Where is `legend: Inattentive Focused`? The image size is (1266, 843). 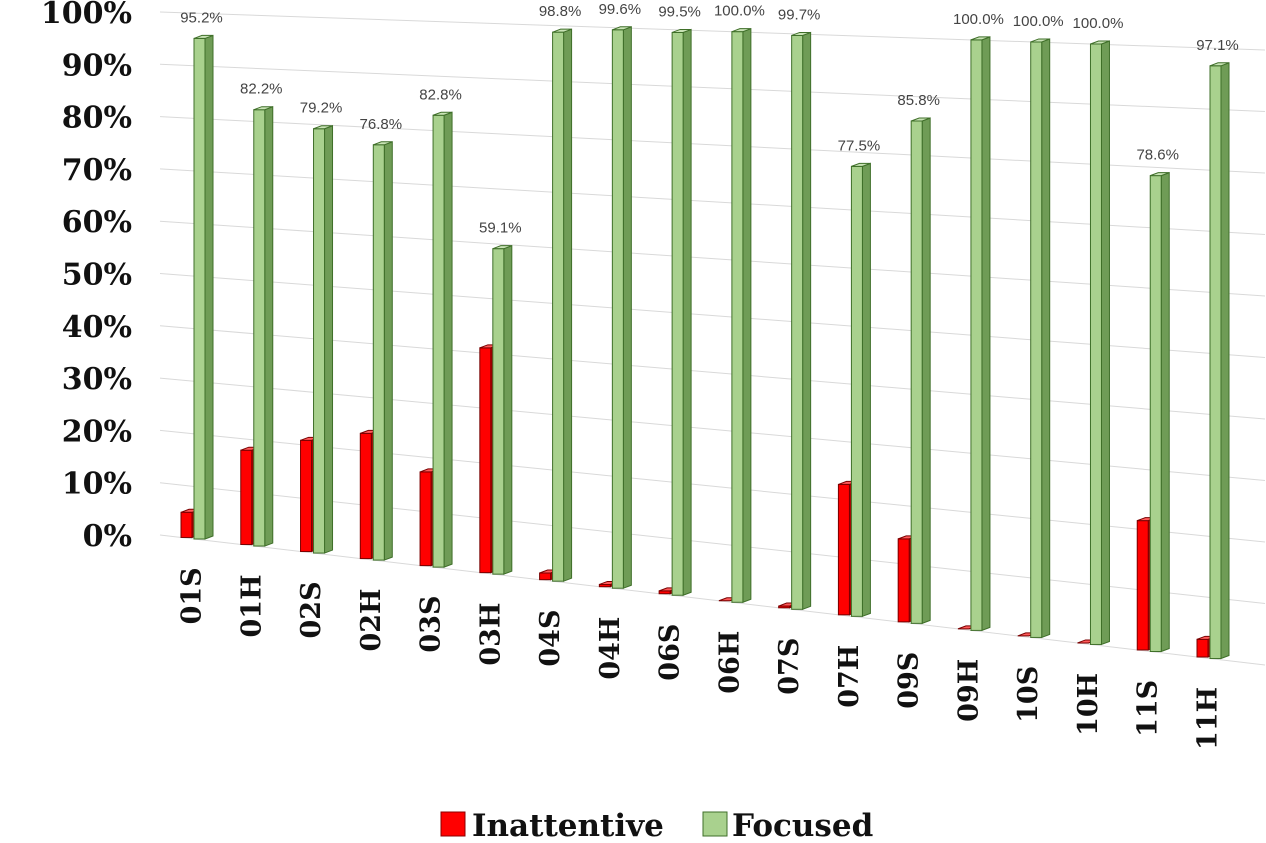
legend: Inattentive Focused is located at coordinates (656, 825).